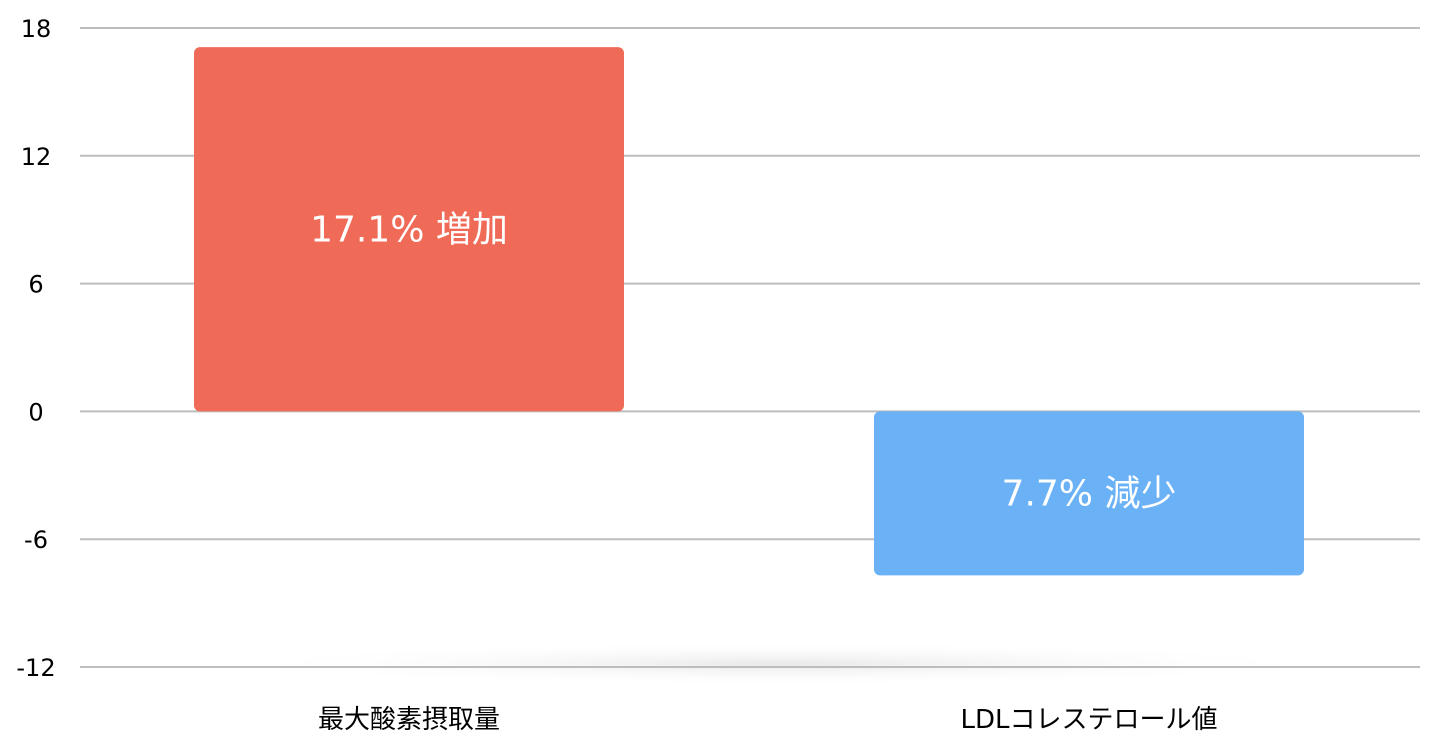  Describe the element at coordinates (36, 157) in the screenshot. I see `y-tick-label: 12` at that location.